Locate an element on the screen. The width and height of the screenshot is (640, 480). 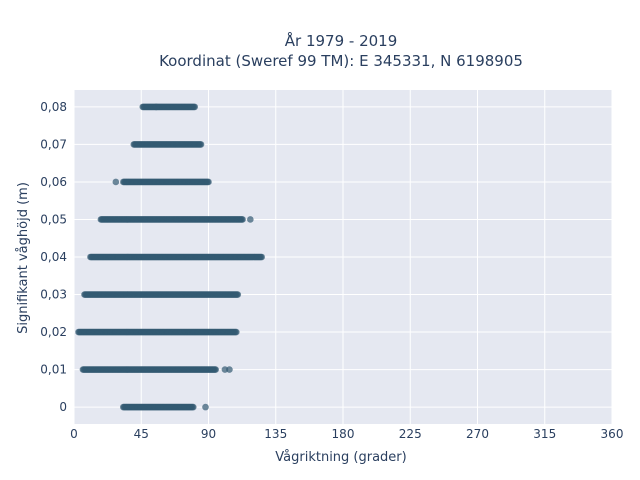
x-tick-label: 315 is located at coordinates (544, 434).